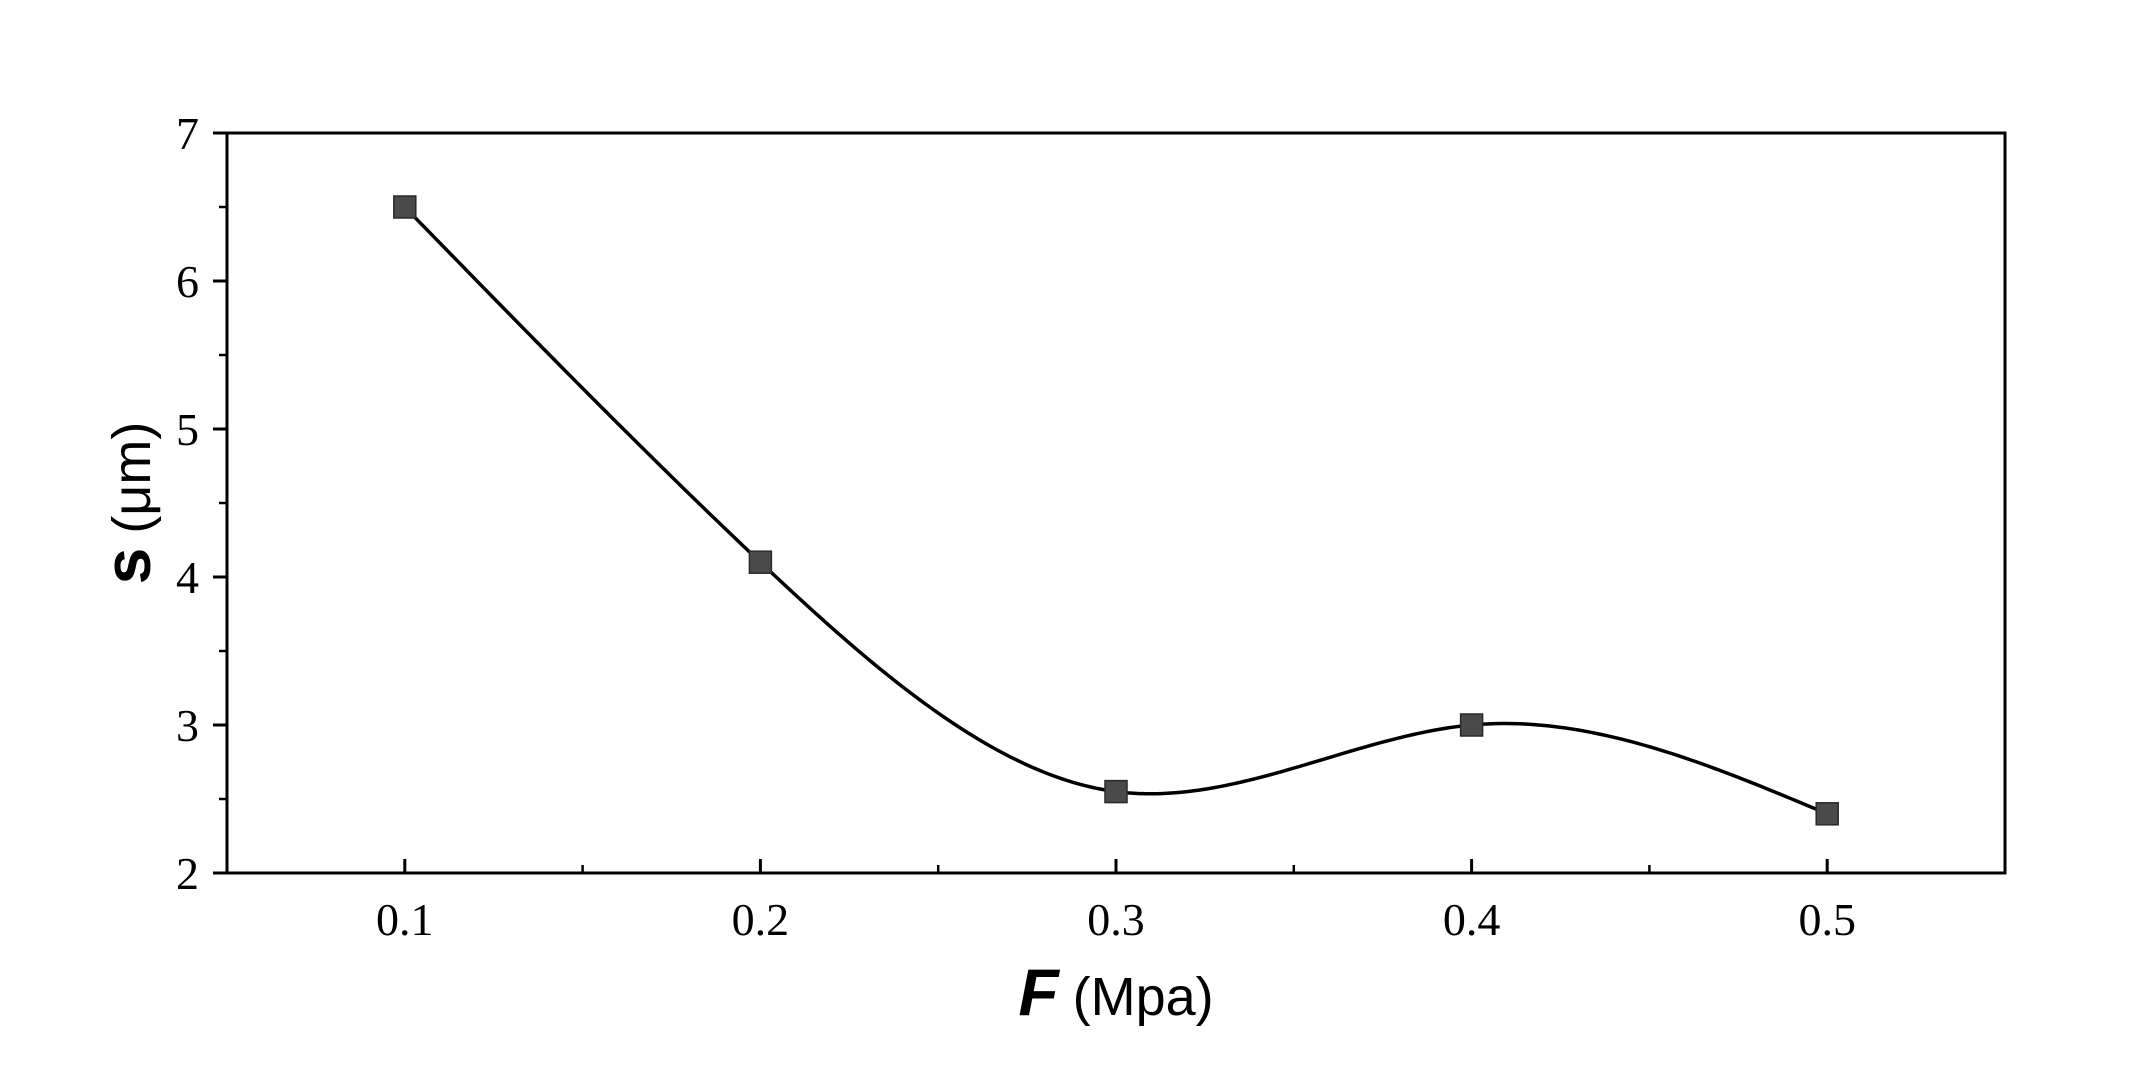  I want to click on x-tick-label: 0.5, so click(1827, 919).